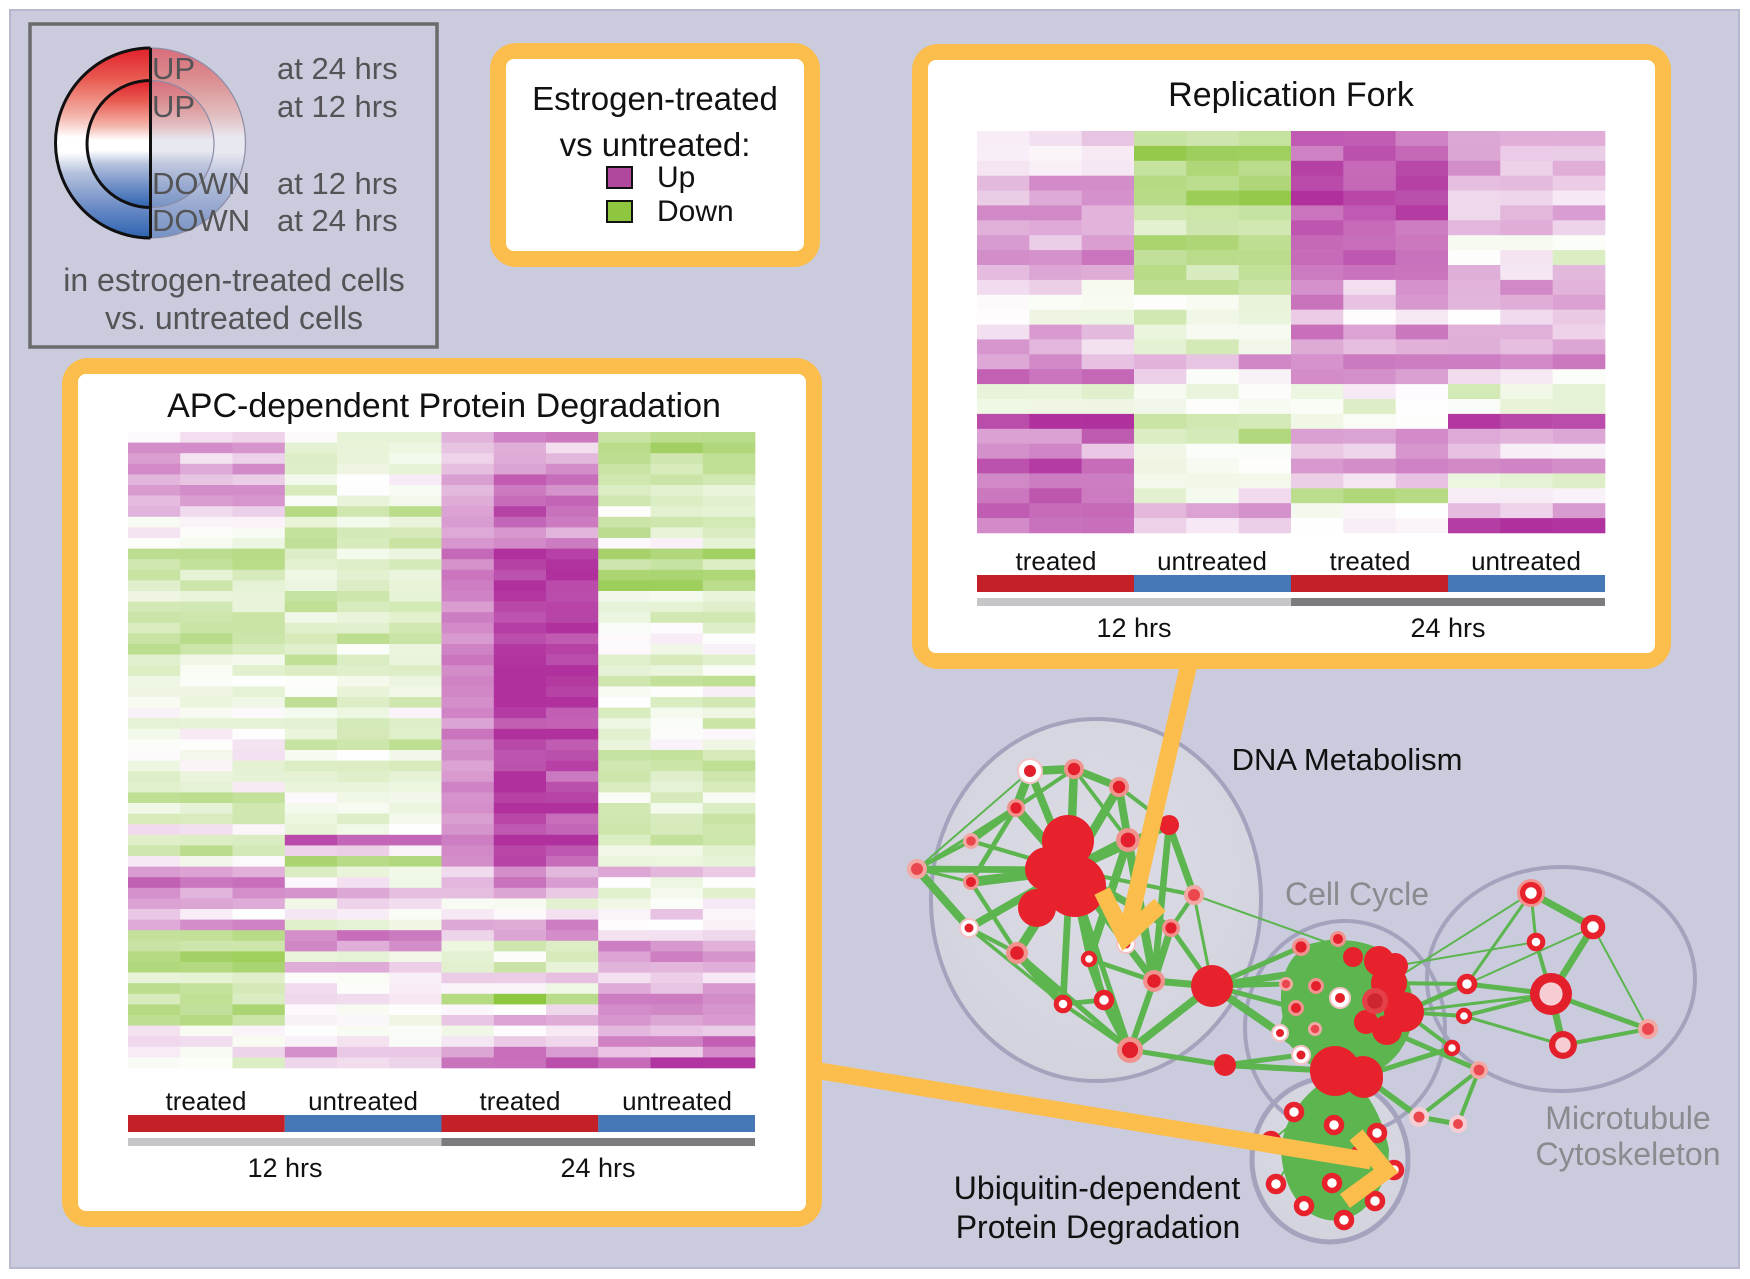  Describe the element at coordinates (695, 211) in the screenshot. I see `svg-text: Down` at that location.